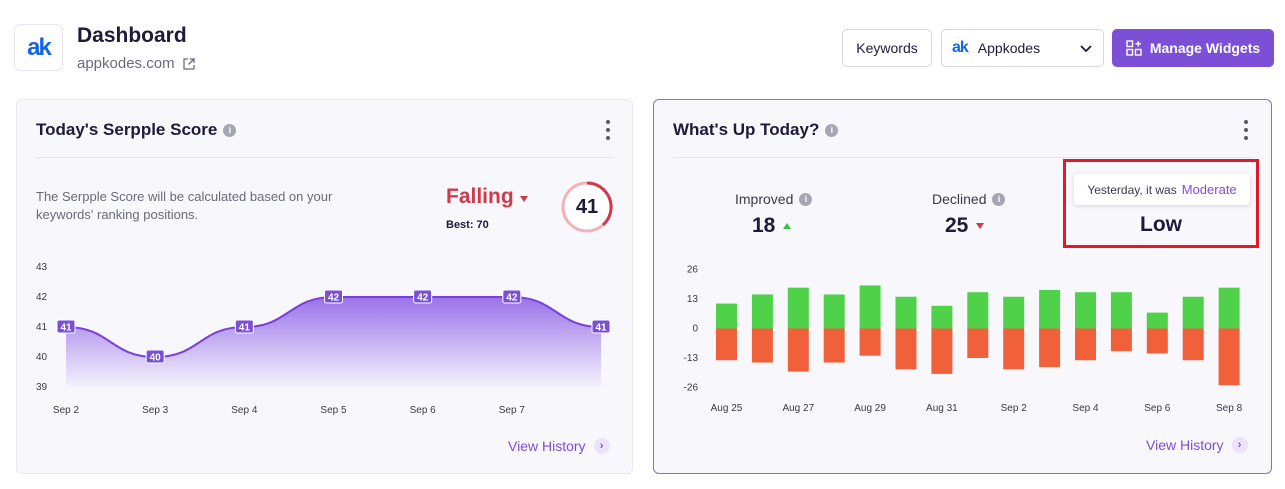 The width and height of the screenshot is (1285, 489). Describe the element at coordinates (333, 410) in the screenshot. I see `x-tick-label: Sep 5` at that location.